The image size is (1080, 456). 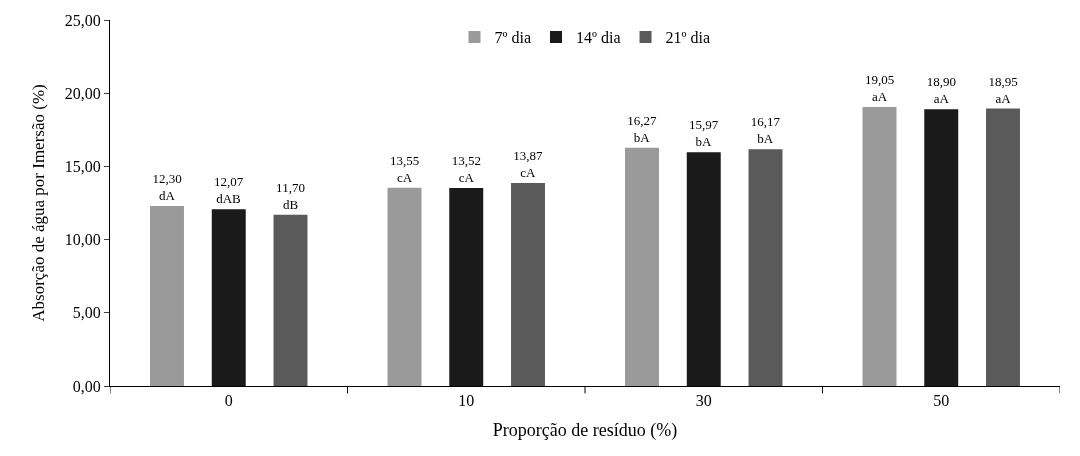 I want to click on data-label: 12,30 dA, so click(x=167, y=187).